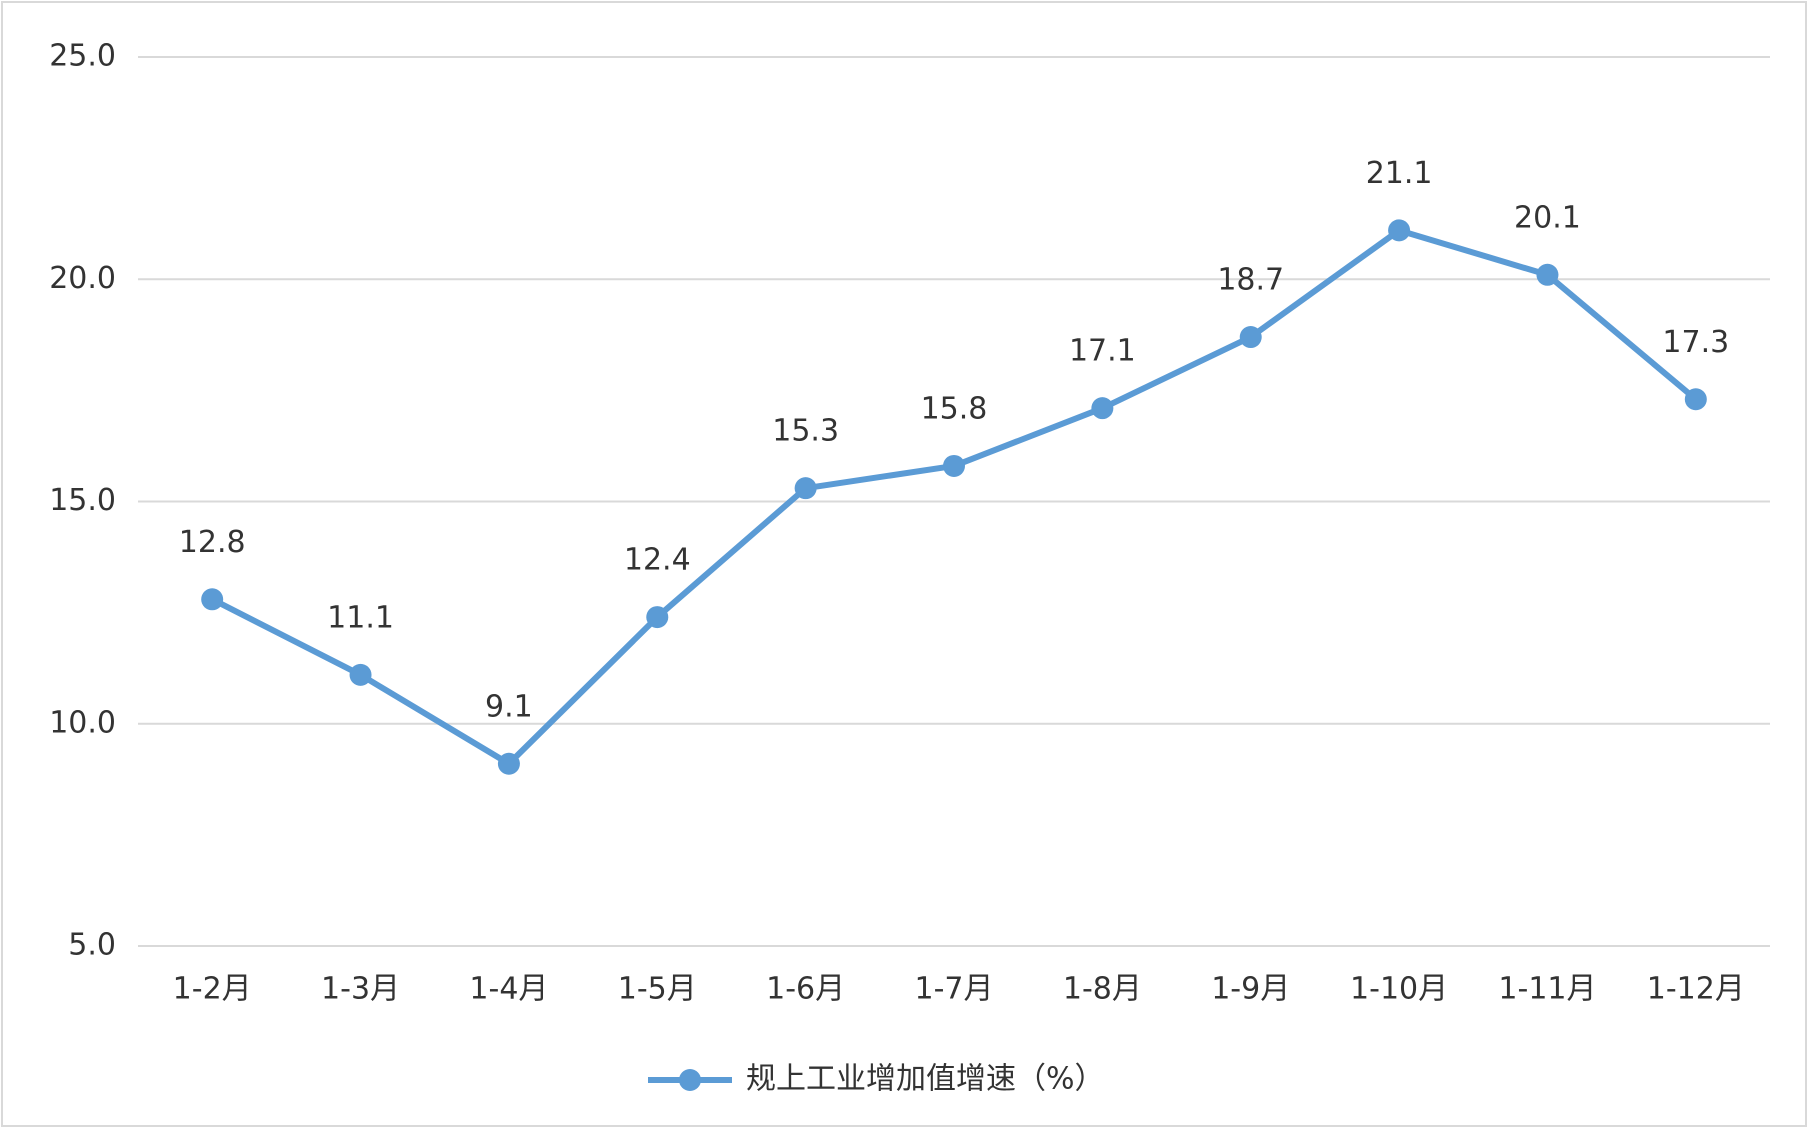 Image resolution: width=1808 pixels, height=1128 pixels. I want to click on x-tick-label: 1-2月, so click(212, 989).